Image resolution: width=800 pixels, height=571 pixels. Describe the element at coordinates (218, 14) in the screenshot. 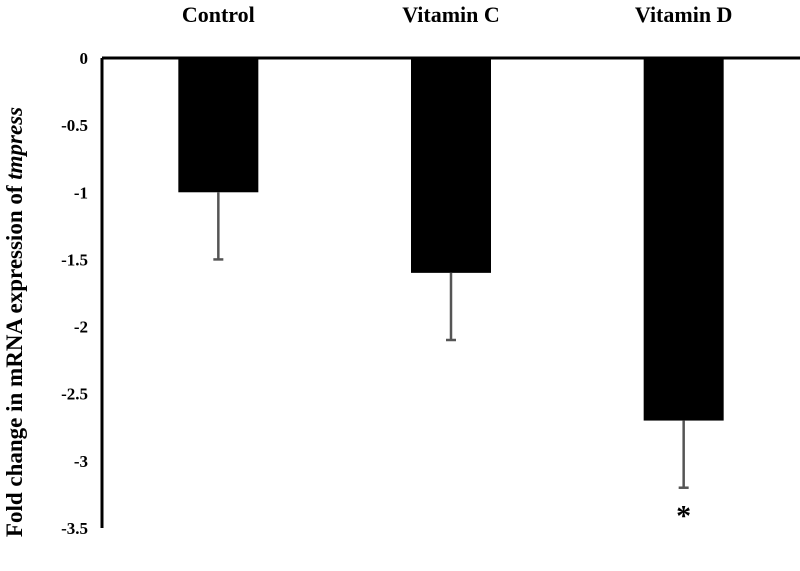

I see `category-label: Control` at that location.